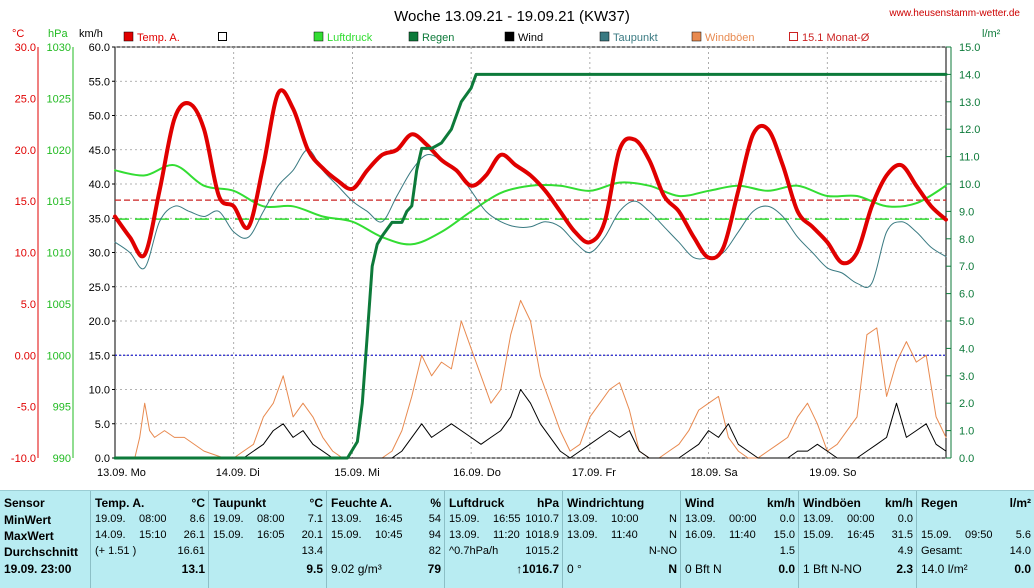  What do you see at coordinates (268, 537) in the screenshot?
I see `stats-row: 15.09. 16:05 20.1` at bounding box center [268, 537].